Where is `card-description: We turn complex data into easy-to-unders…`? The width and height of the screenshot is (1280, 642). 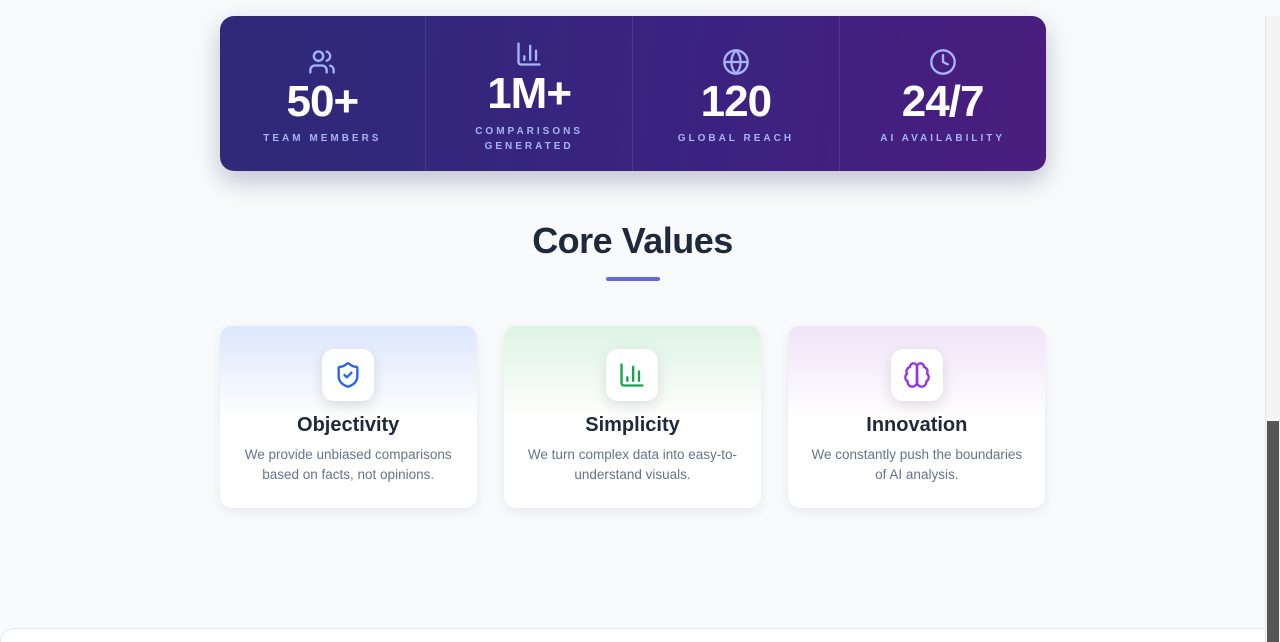
card-description: We turn complex data into easy-to-unders… is located at coordinates (632, 464).